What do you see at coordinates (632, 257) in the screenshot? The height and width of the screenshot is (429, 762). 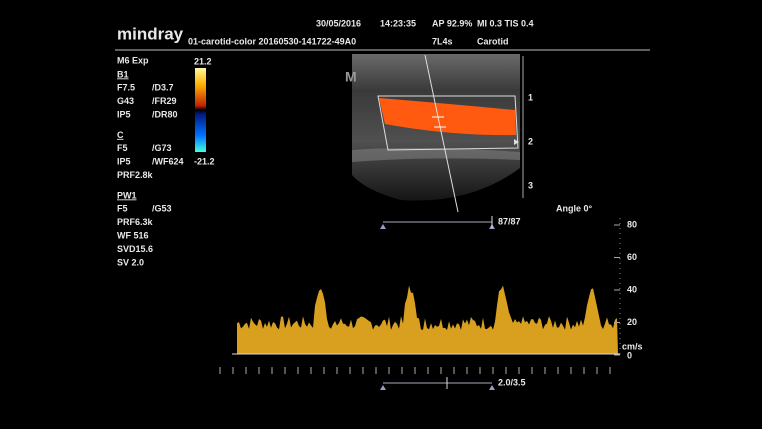 I see `scale-label: 60` at bounding box center [632, 257].